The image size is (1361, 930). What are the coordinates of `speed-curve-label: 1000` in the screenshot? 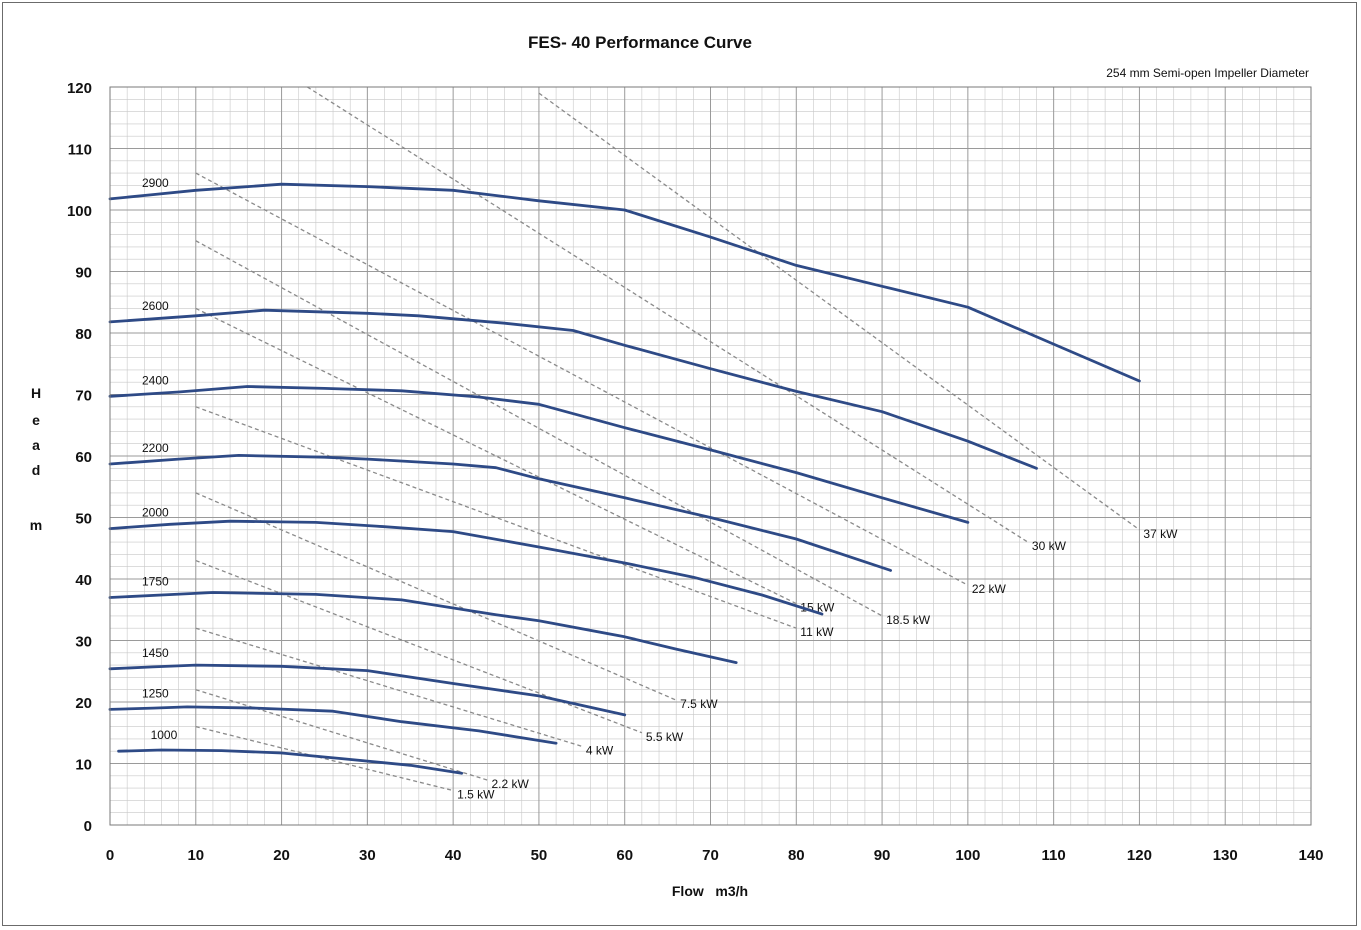 It's located at (164, 735).